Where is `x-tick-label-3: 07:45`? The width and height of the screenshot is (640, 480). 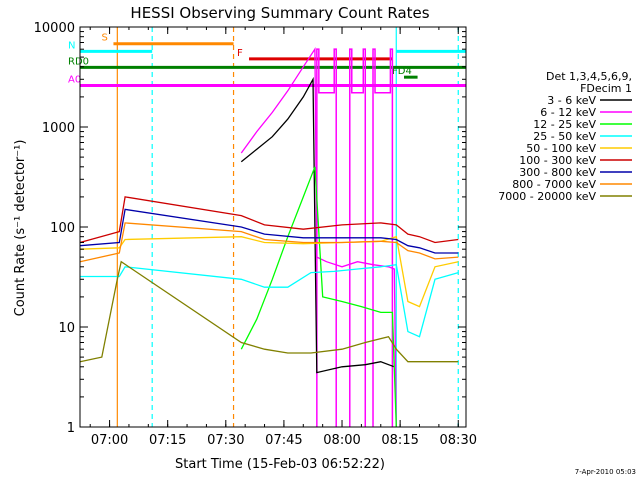
x-tick-label-3: 07:45 is located at coordinates (283, 440).